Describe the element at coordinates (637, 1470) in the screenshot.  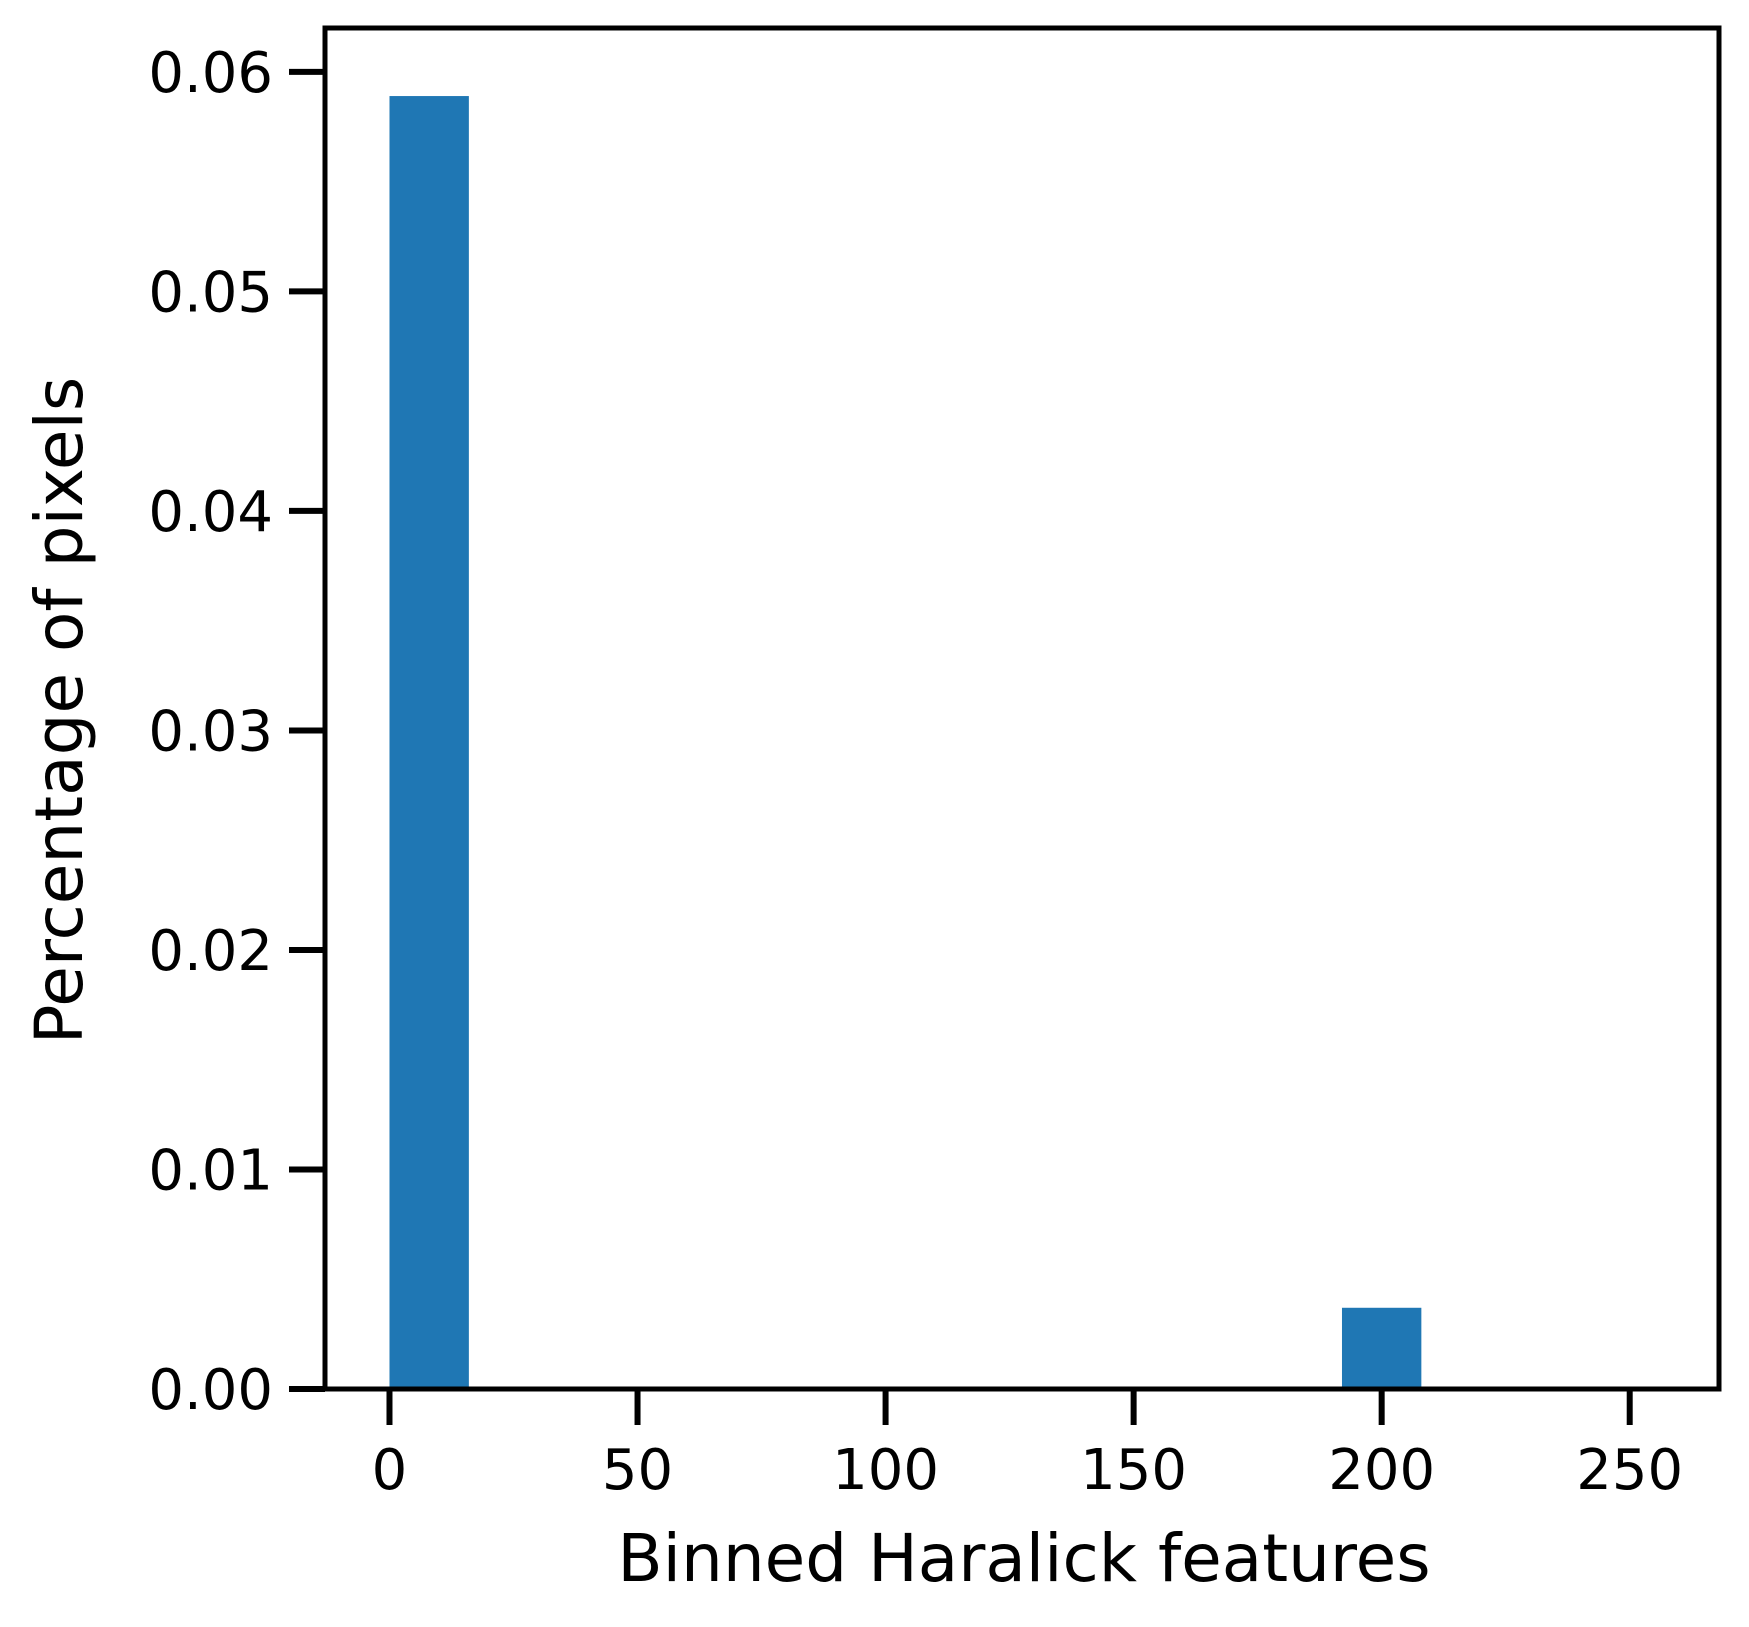
I see `x-tick-label: 50` at that location.